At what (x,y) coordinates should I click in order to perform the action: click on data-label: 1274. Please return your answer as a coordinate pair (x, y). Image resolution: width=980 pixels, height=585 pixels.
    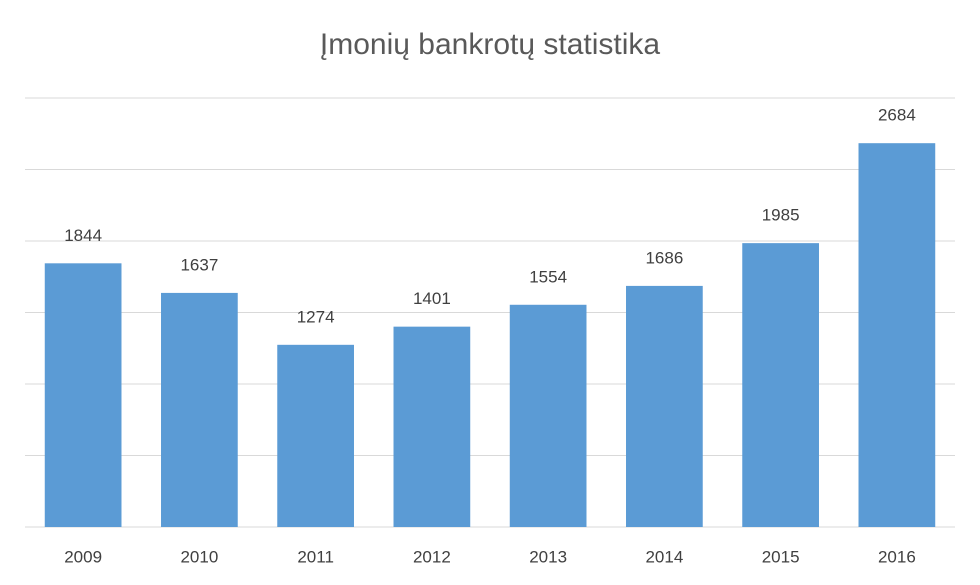
    Looking at the image, I should click on (316, 316).